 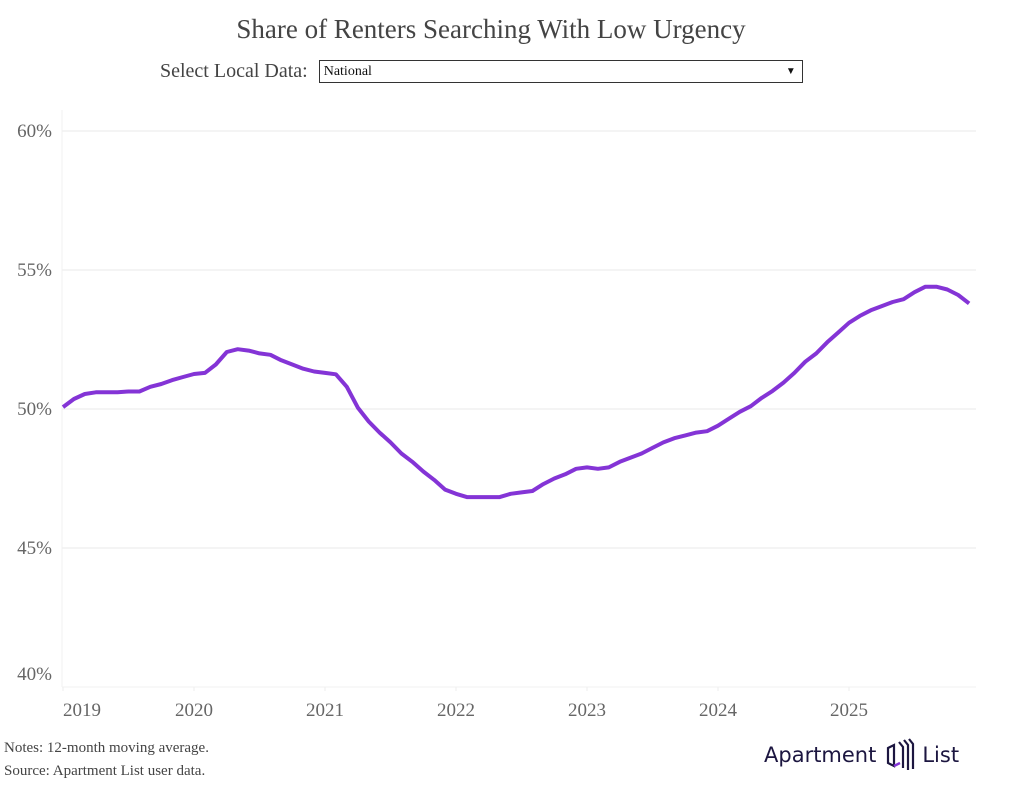 I want to click on y-tick-label: 40%, so click(x=34, y=674).